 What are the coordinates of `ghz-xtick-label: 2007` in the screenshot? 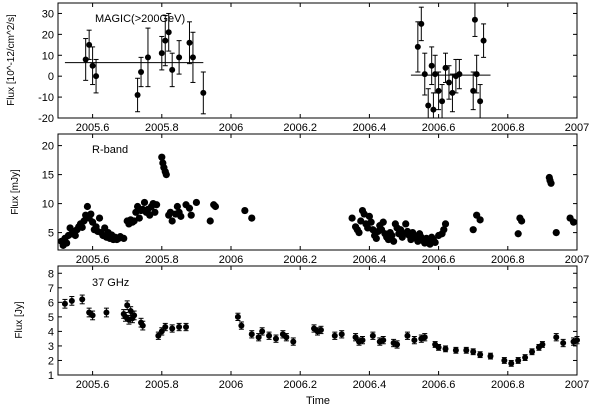 It's located at (577, 385).